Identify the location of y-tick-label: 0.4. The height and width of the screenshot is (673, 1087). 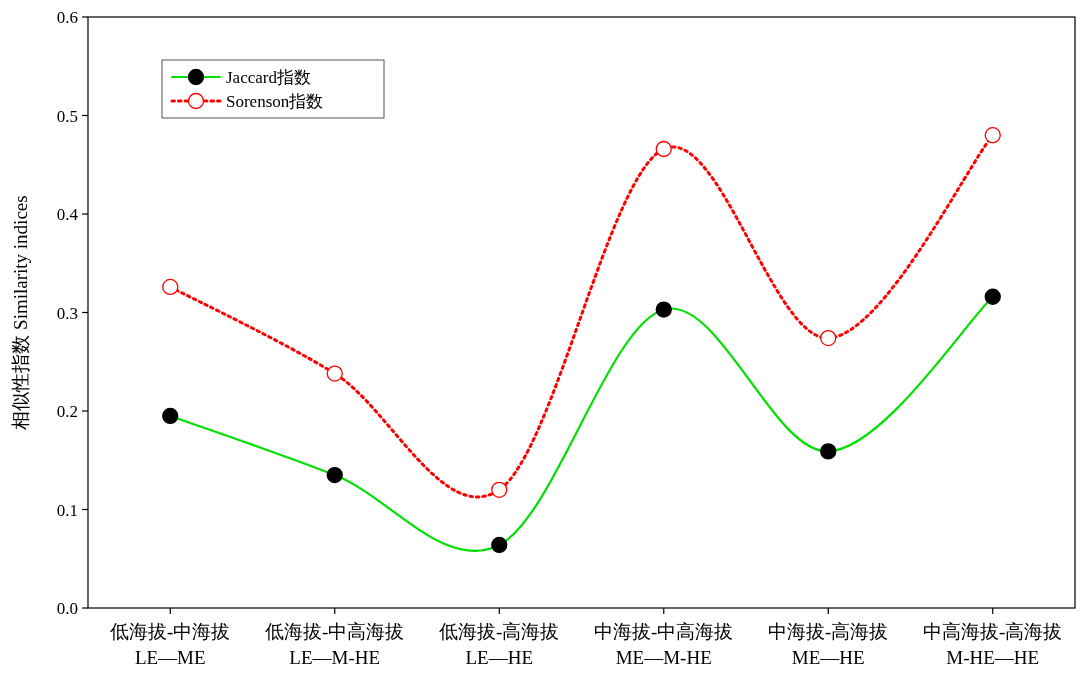
(67, 214).